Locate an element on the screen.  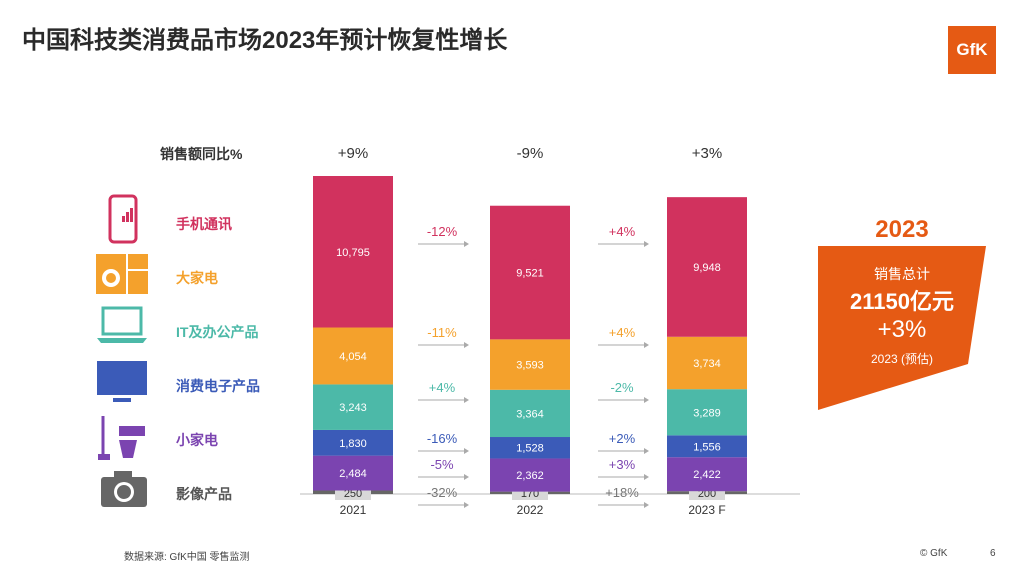
category-header: 销售额同比% is located at coordinates (201, 154).